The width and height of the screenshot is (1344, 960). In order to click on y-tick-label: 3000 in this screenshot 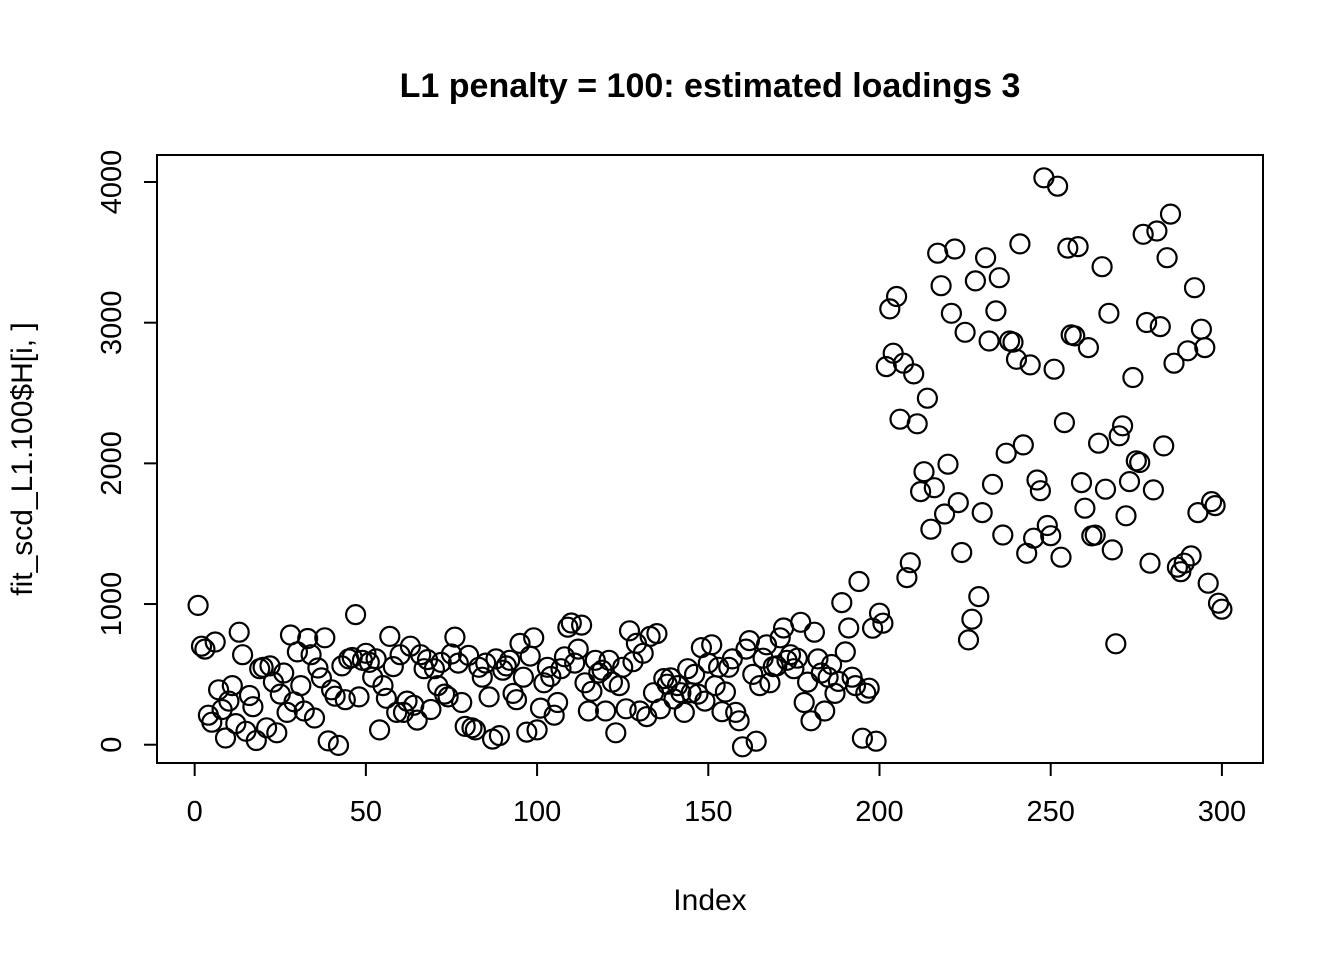, I will do `click(112, 322)`.